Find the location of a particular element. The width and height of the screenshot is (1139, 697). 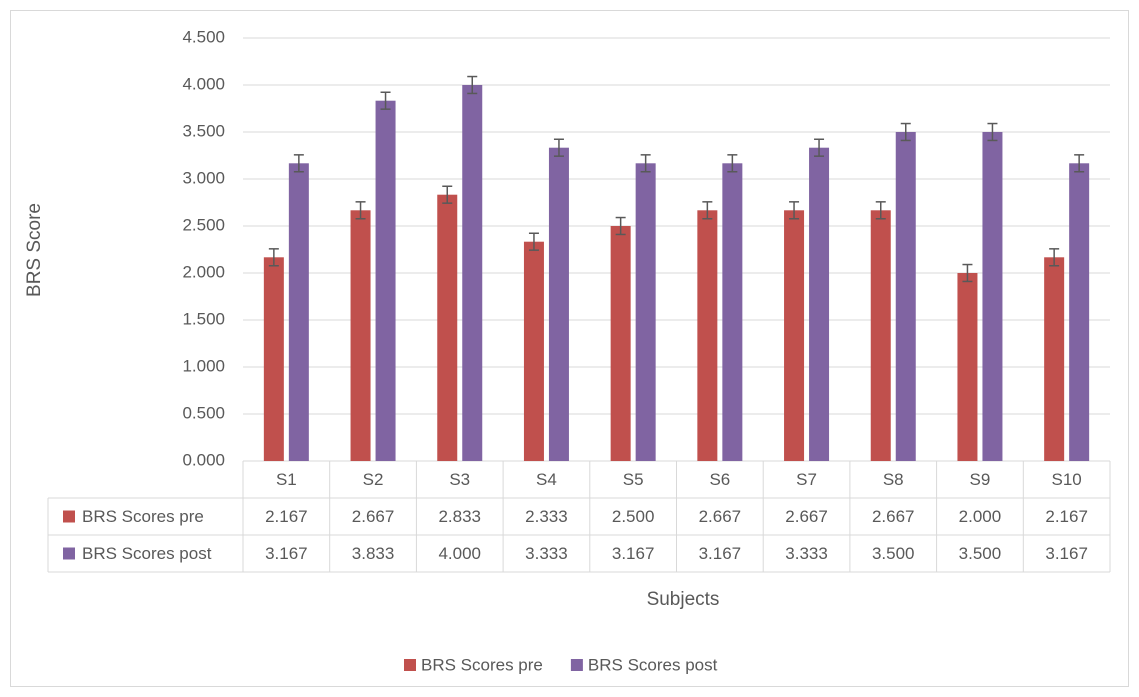

x-tick-label: S4 is located at coordinates (546, 479).